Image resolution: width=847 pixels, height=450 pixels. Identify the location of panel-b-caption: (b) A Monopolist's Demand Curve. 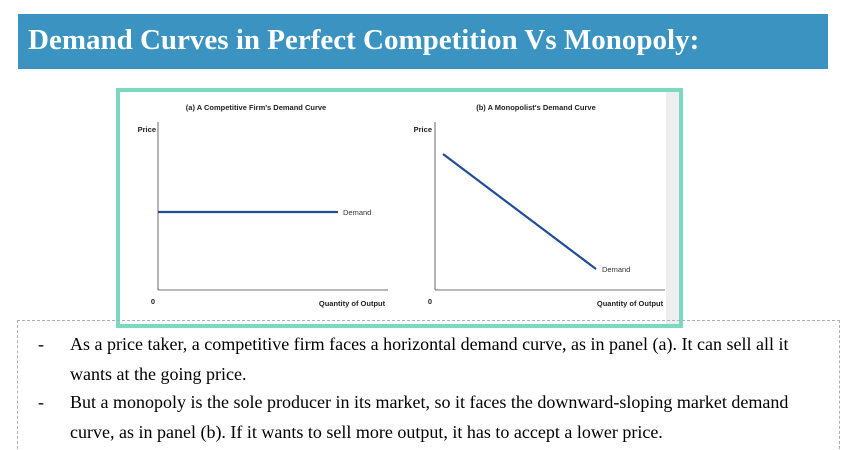
(536, 107).